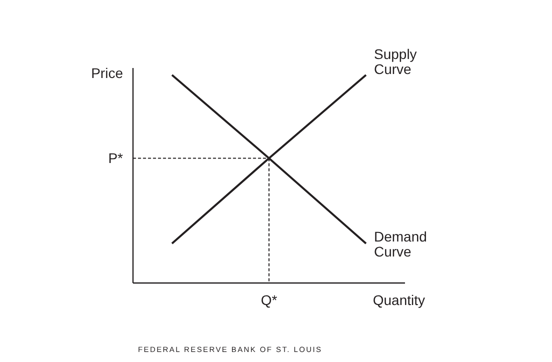 The height and width of the screenshot is (362, 552). I want to click on y-axis-title: Price, so click(107, 73).